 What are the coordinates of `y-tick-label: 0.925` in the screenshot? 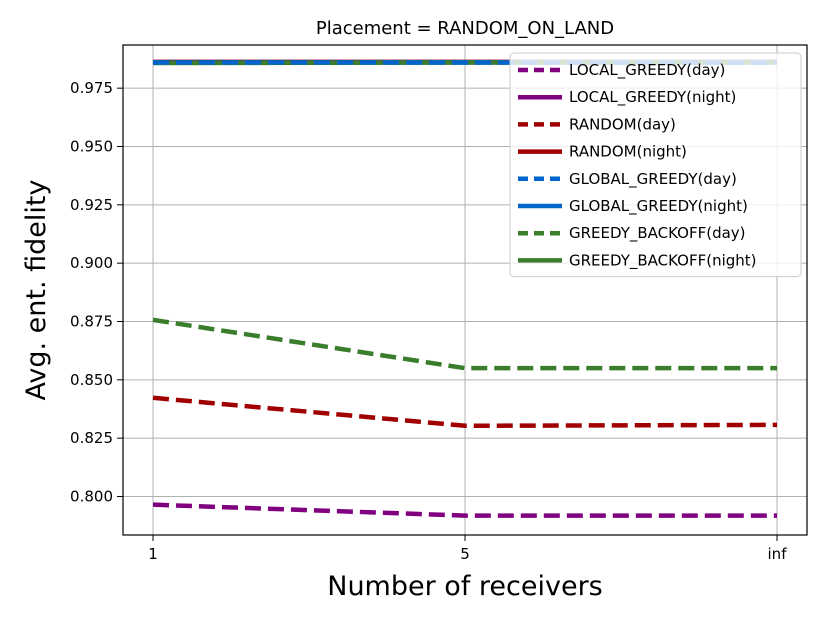 It's located at (91, 205).